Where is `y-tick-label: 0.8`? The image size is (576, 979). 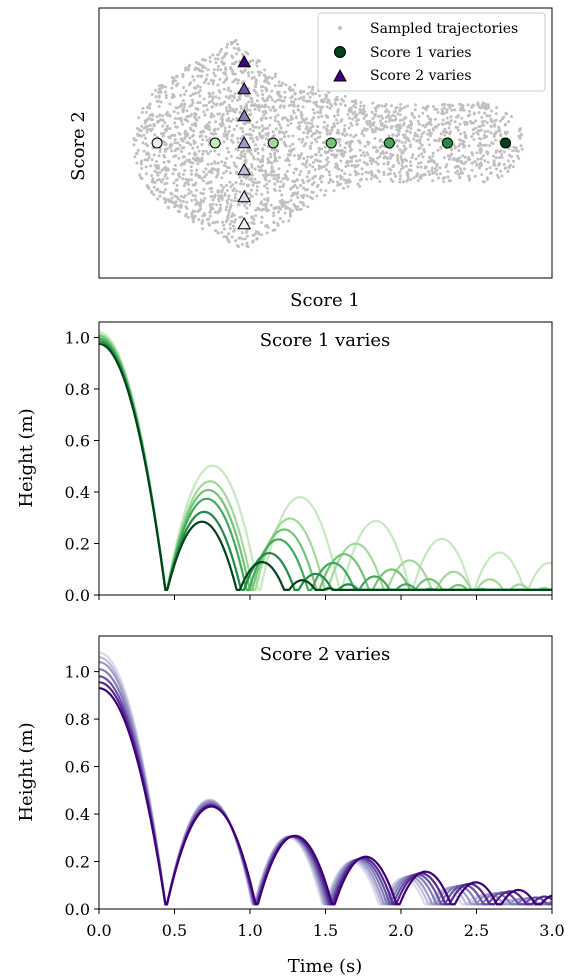
y-tick-label: 0.8 is located at coordinates (77, 719).